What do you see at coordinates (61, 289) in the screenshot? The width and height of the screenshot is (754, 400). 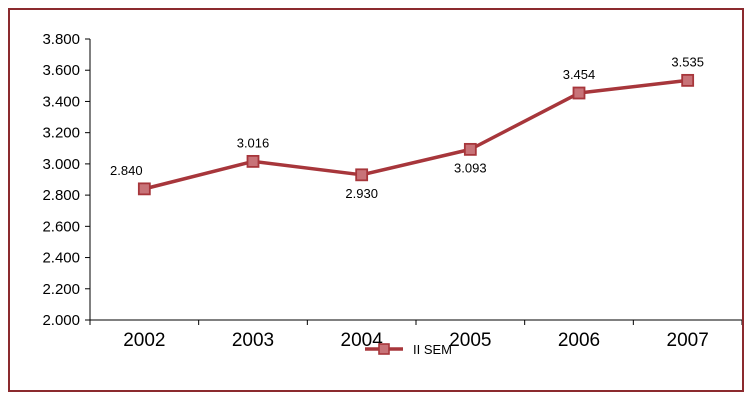 I see `y-tick-label: 2.200` at bounding box center [61, 289].